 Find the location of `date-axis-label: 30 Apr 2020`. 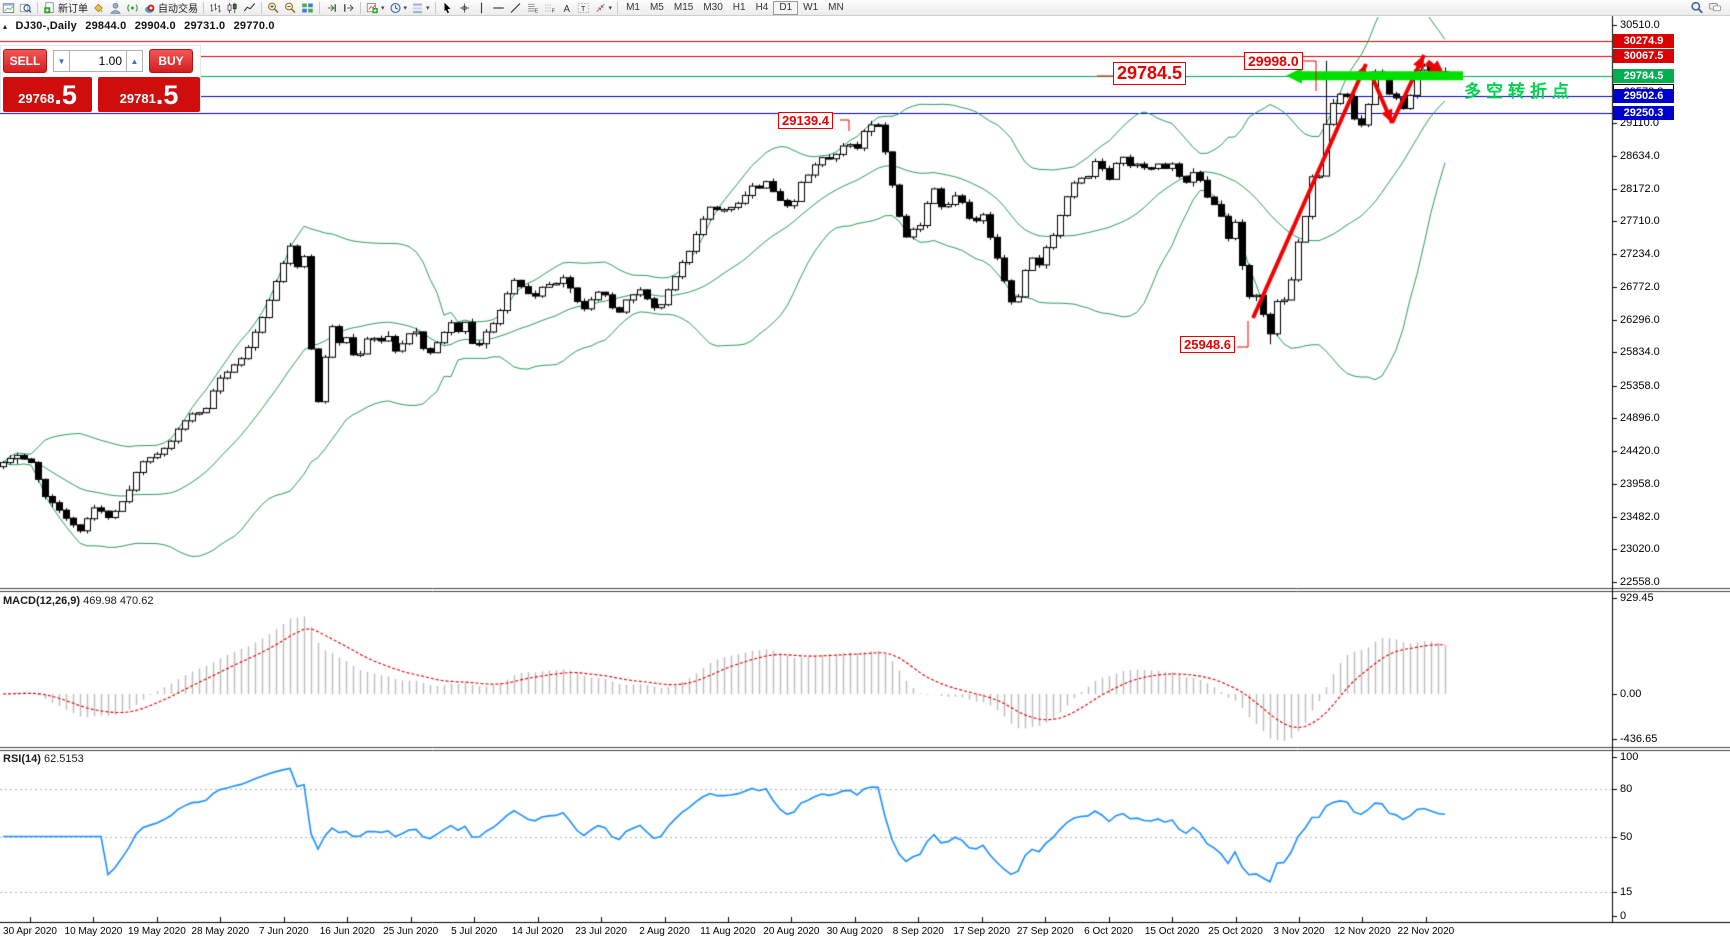

date-axis-label: 30 Apr 2020 is located at coordinates (30, 931).